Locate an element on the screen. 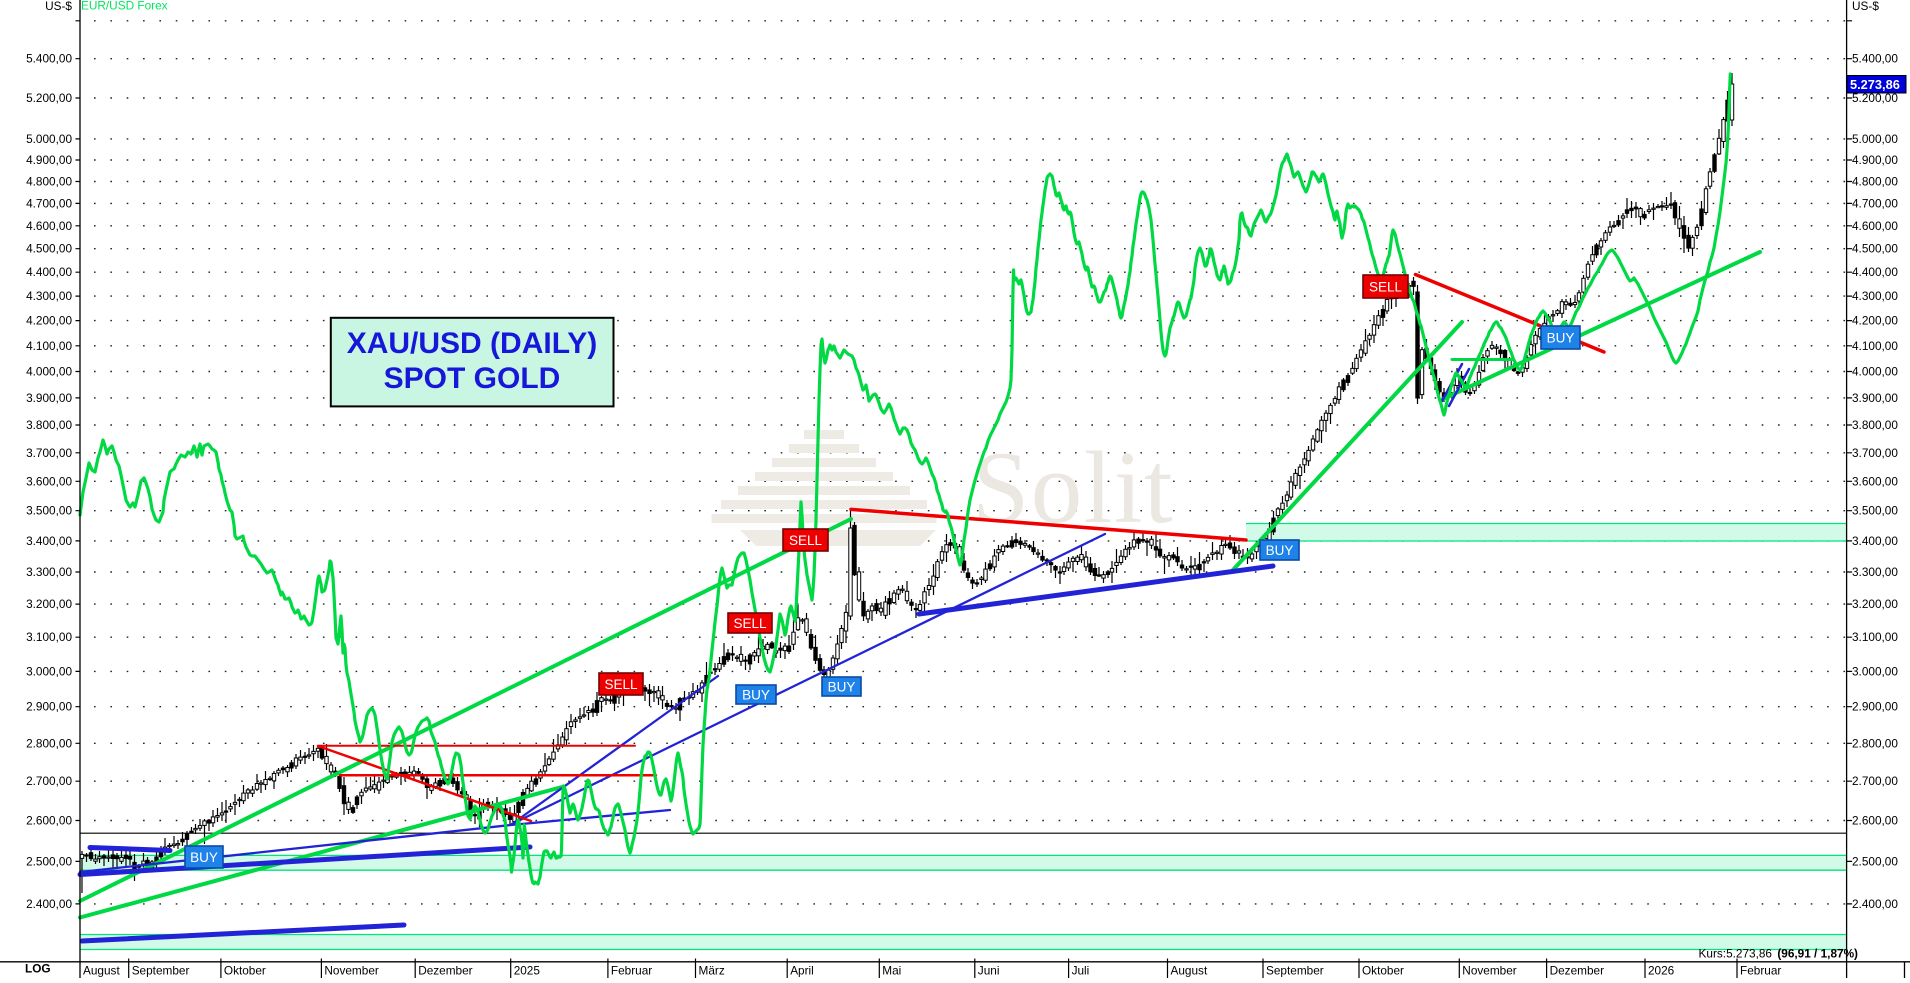 This screenshot has height=983, width=1910. svg-text: 5.273,86 is located at coordinates (1875, 84).